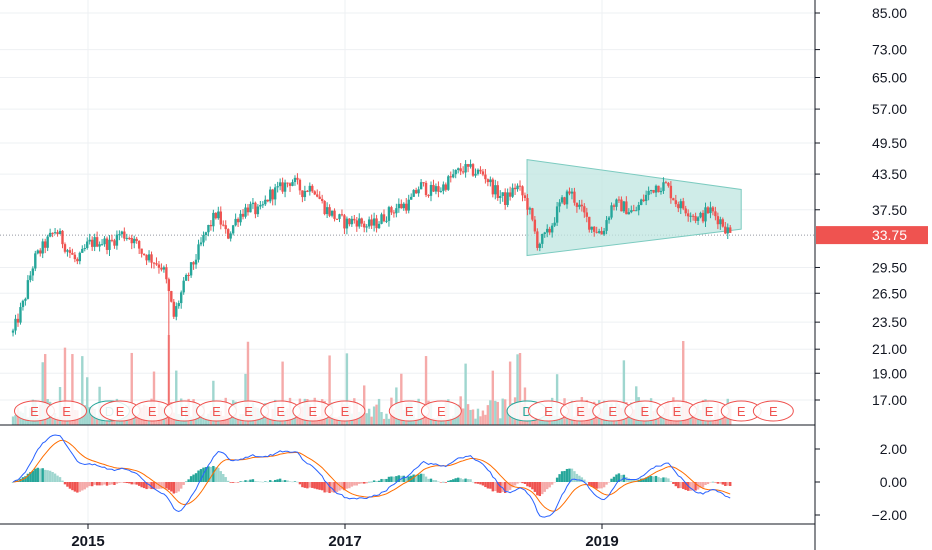 The image size is (932, 550). What do you see at coordinates (889, 349) in the screenshot?
I see `price-tick-label: 21.00` at bounding box center [889, 349].